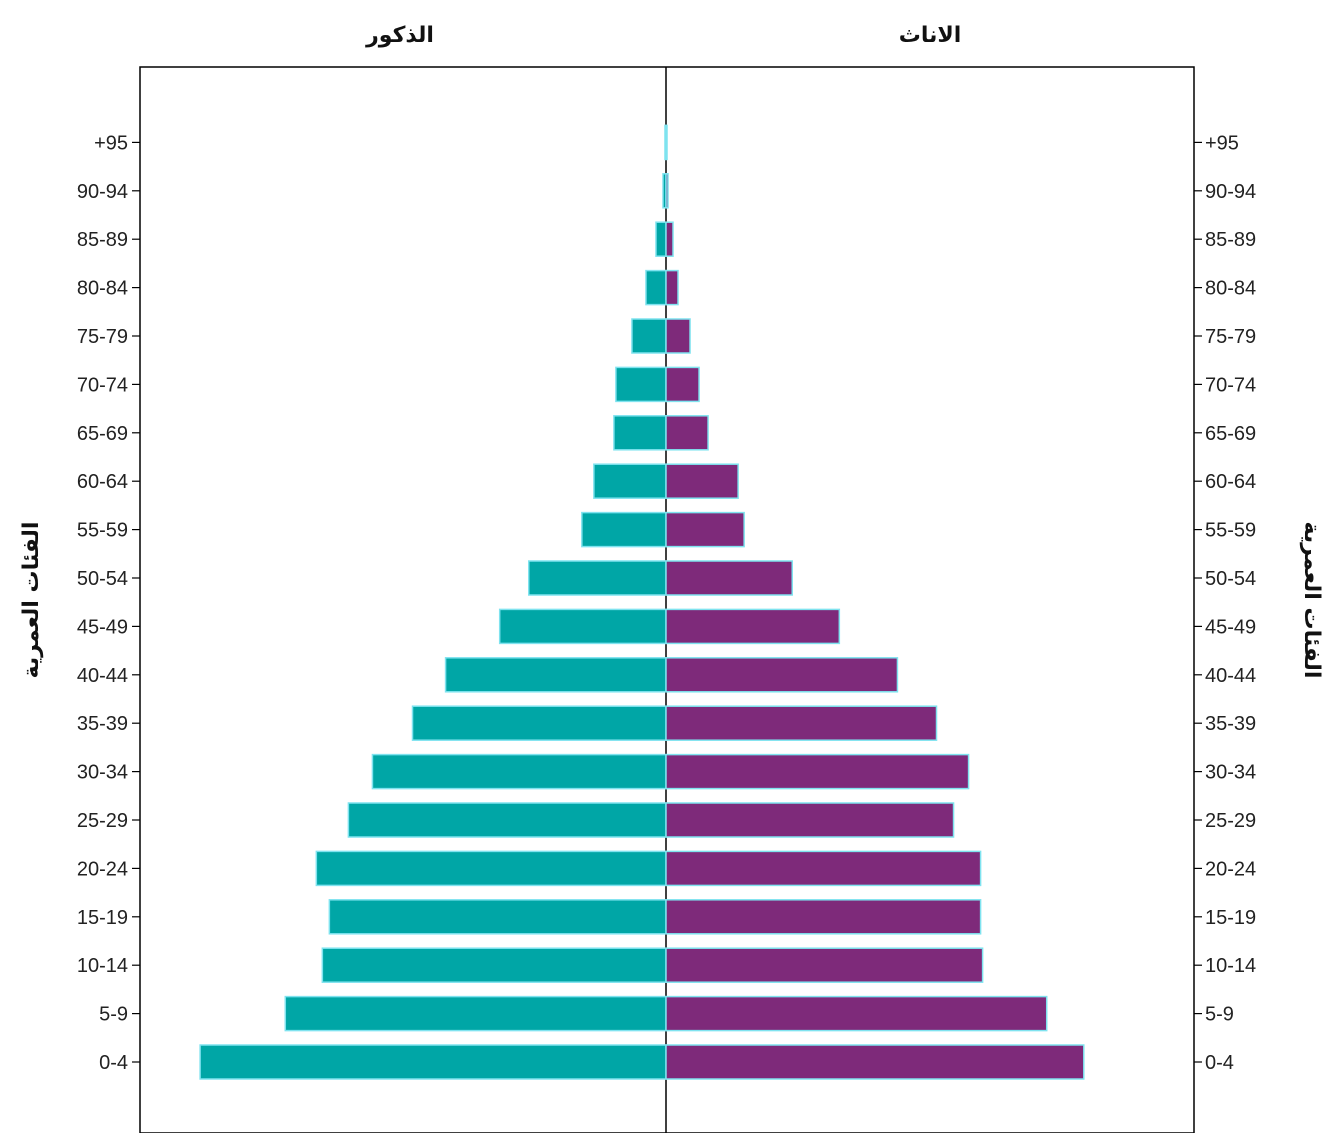 The height and width of the screenshot is (1133, 1337). Describe the element at coordinates (1230, 385) in the screenshot. I see `tick-label-right-70-74: 70-74` at that location.